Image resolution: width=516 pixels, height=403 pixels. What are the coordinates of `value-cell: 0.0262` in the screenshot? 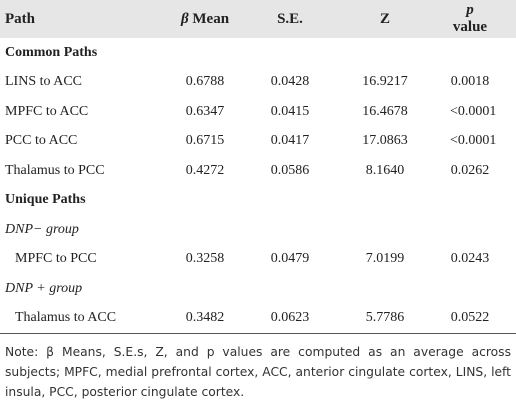 It's located at (470, 170).